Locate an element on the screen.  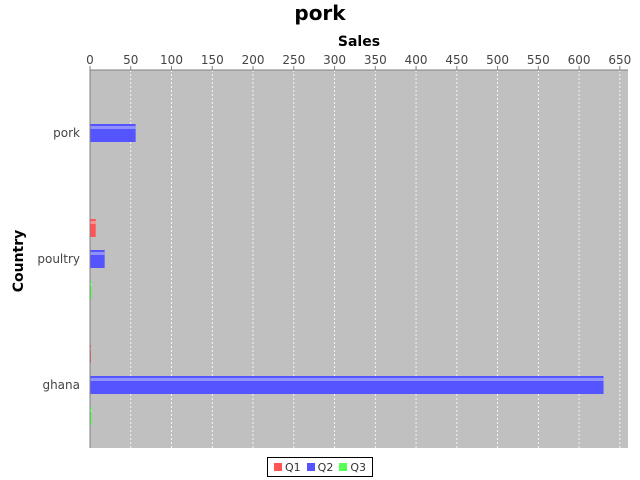
legend-label: Q1 is located at coordinates (292, 467).